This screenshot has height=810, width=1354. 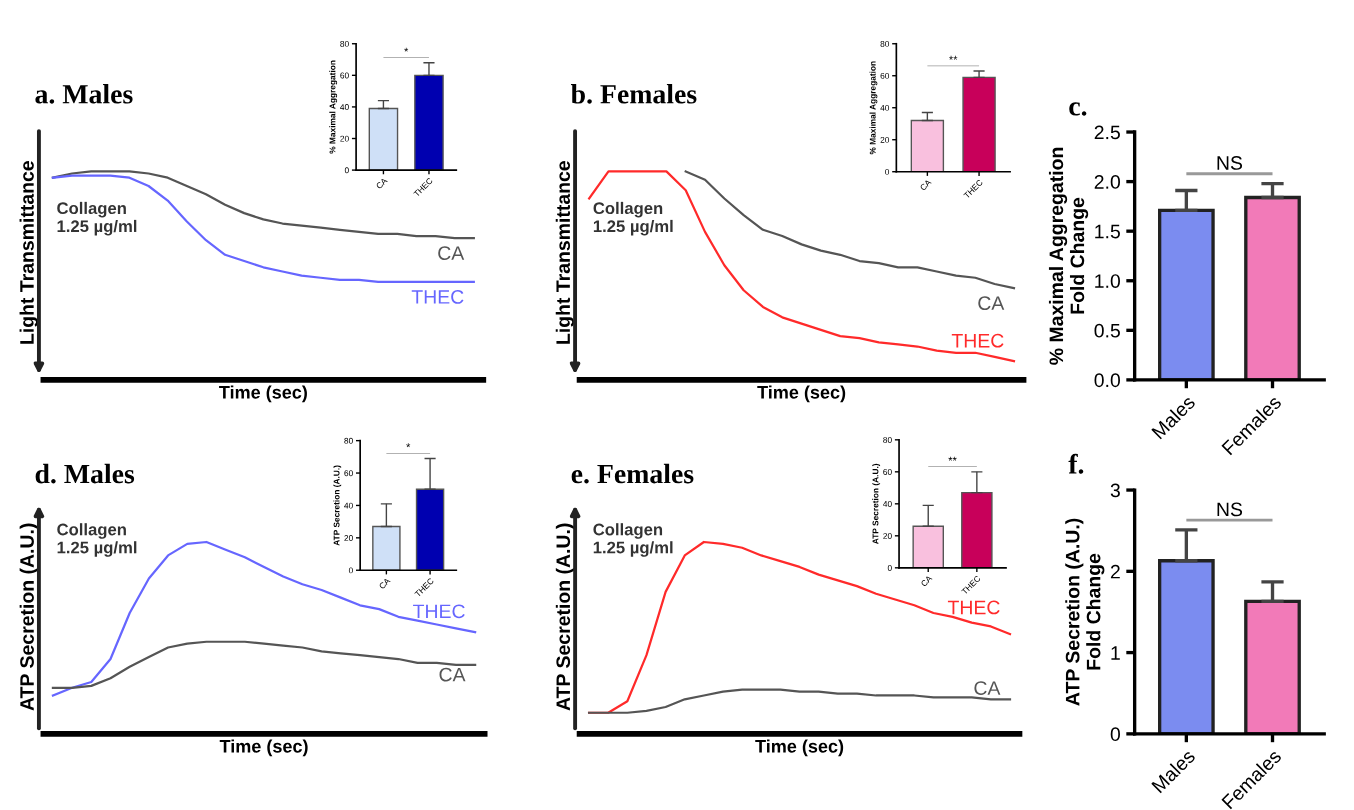 What do you see at coordinates (1115, 734) in the screenshot?
I see `y-tick-label: 0` at bounding box center [1115, 734].